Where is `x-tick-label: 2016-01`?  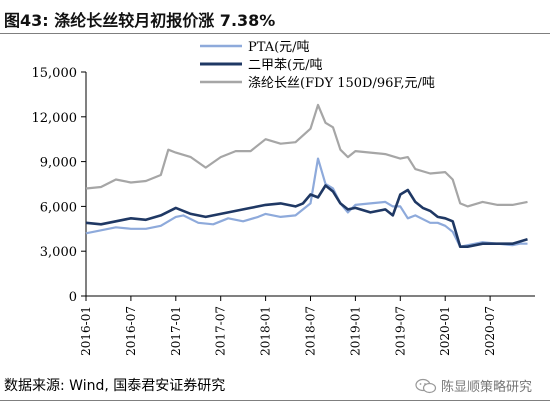
x-tick-label: 2016-01 is located at coordinates (86, 331).